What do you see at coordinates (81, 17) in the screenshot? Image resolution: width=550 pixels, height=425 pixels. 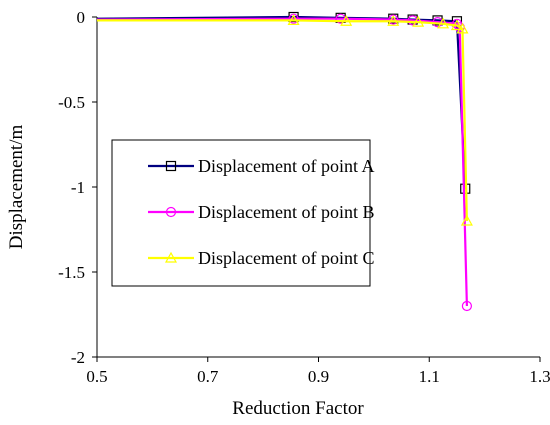 I see `y-tick-label: 0` at bounding box center [81, 17].